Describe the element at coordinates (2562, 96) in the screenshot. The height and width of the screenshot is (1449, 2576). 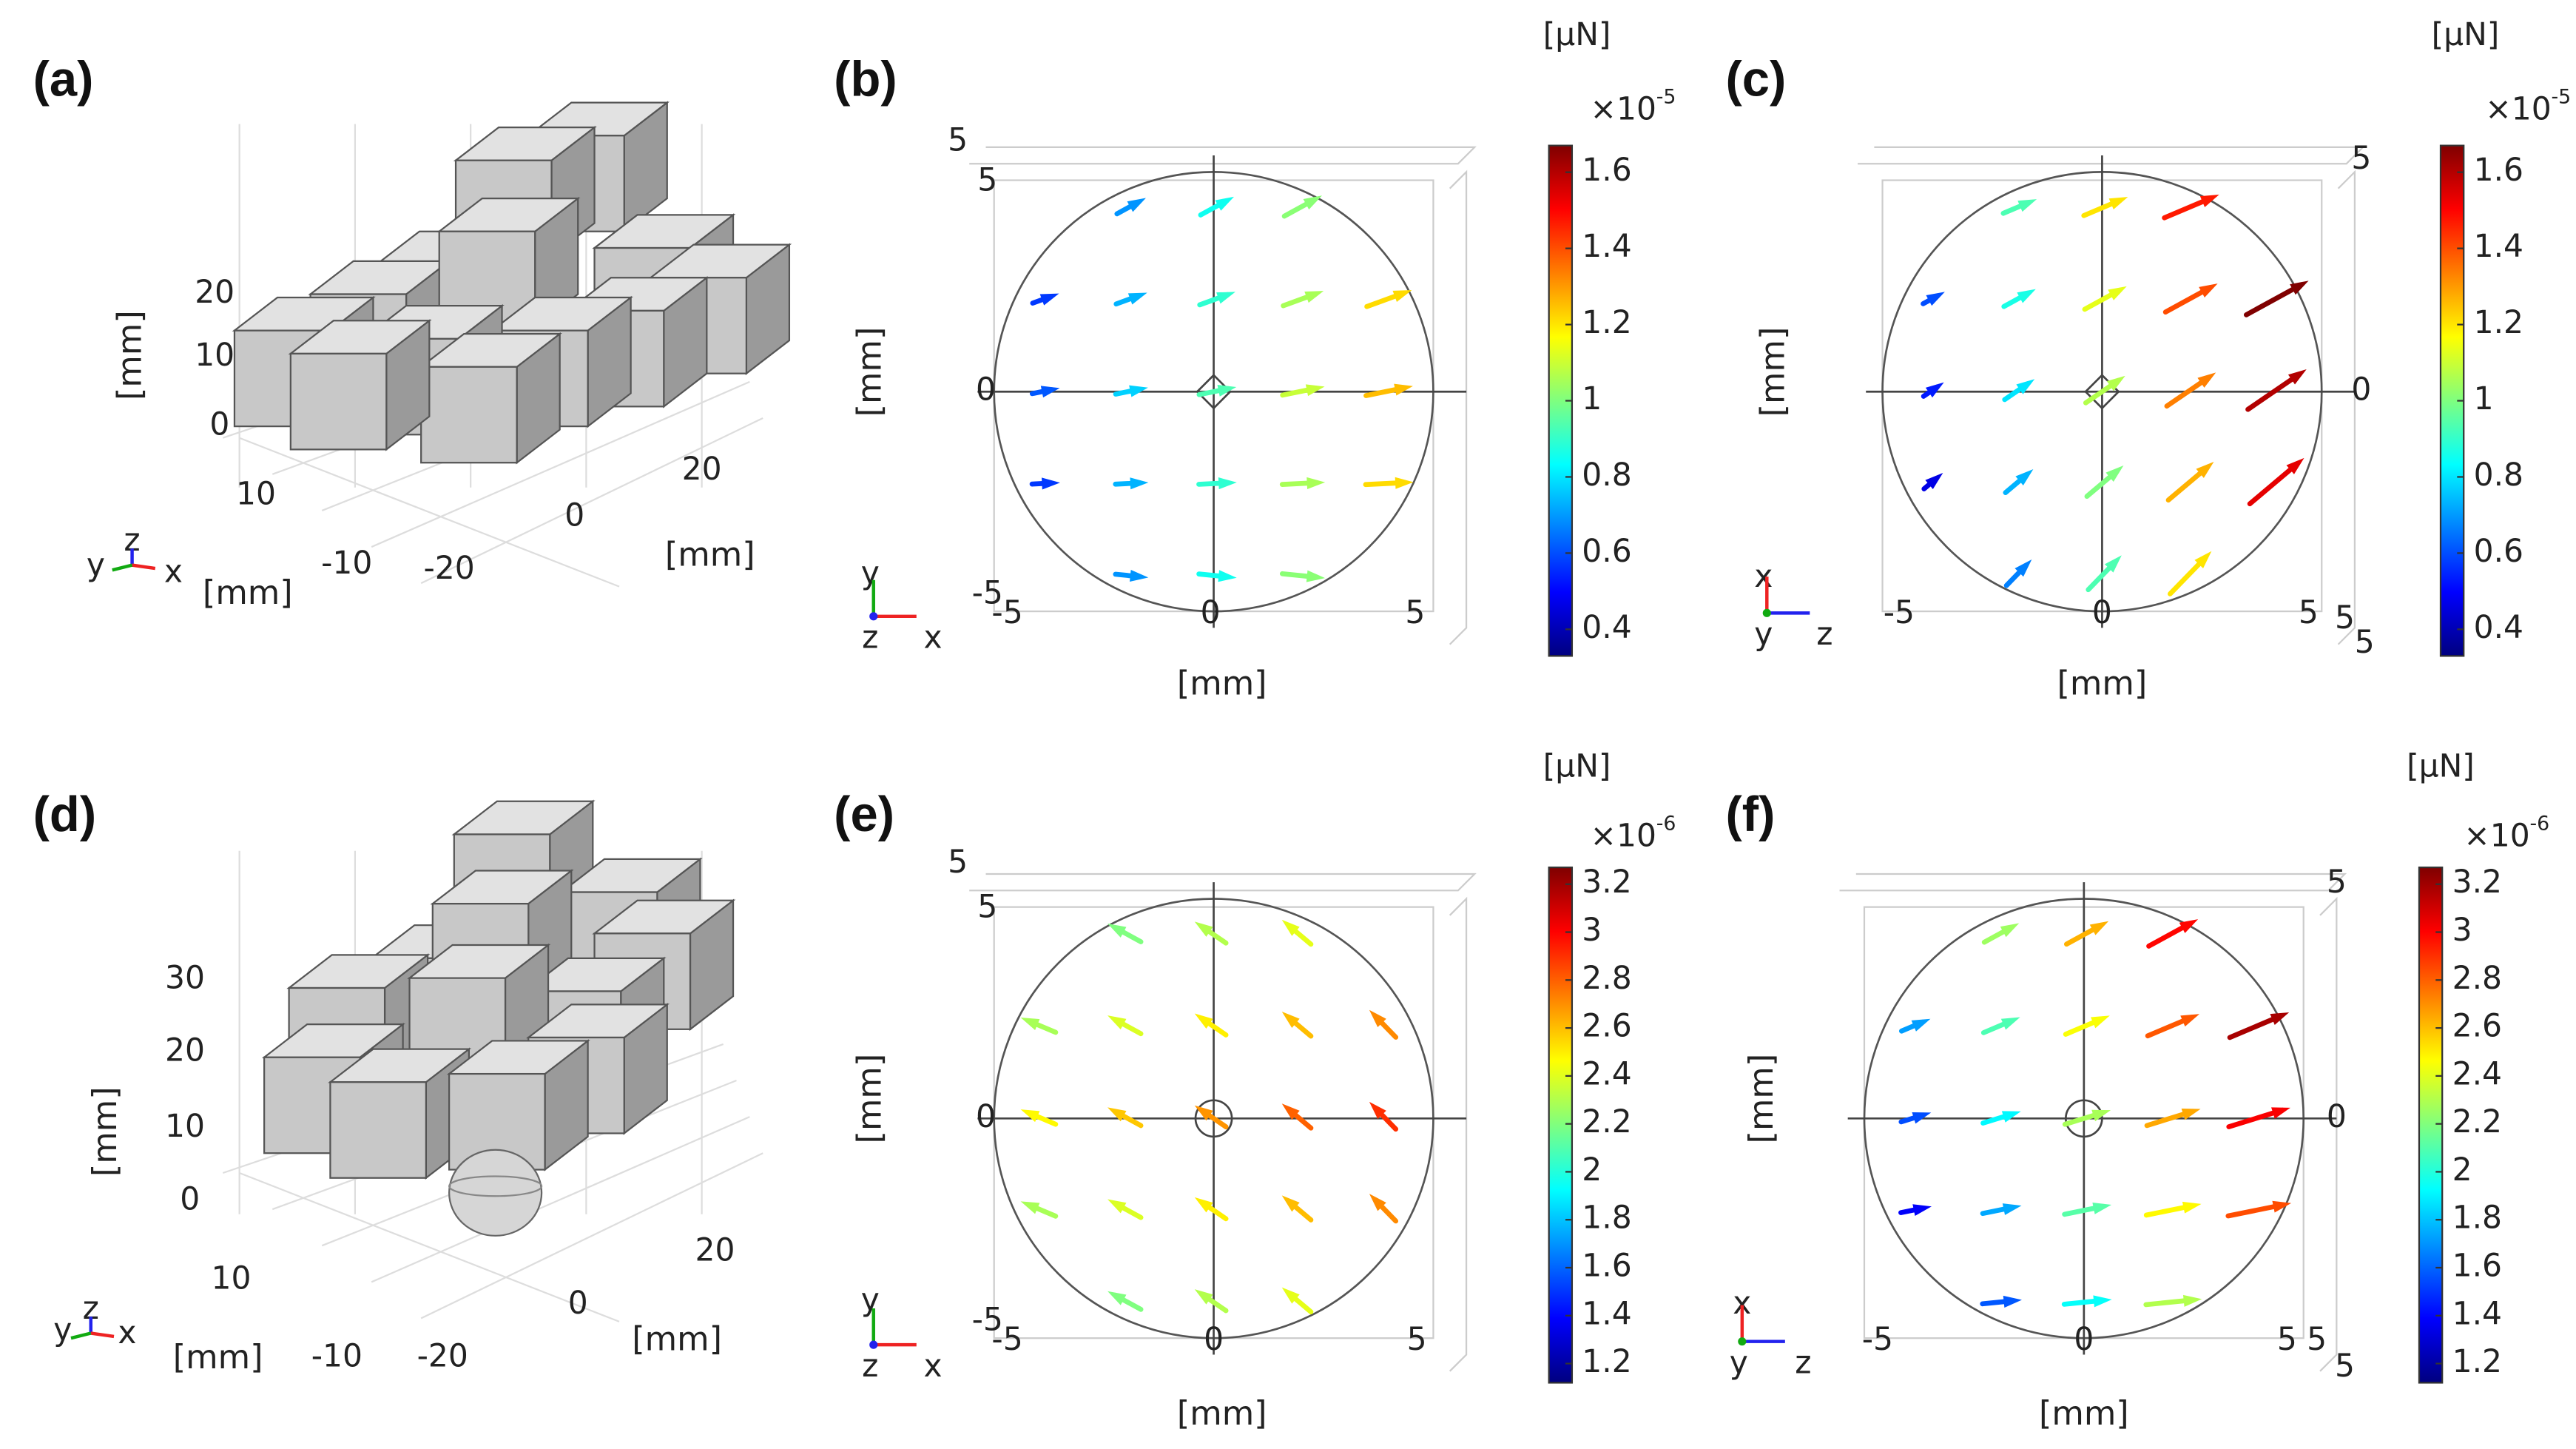
I see `exponent: -5` at that location.